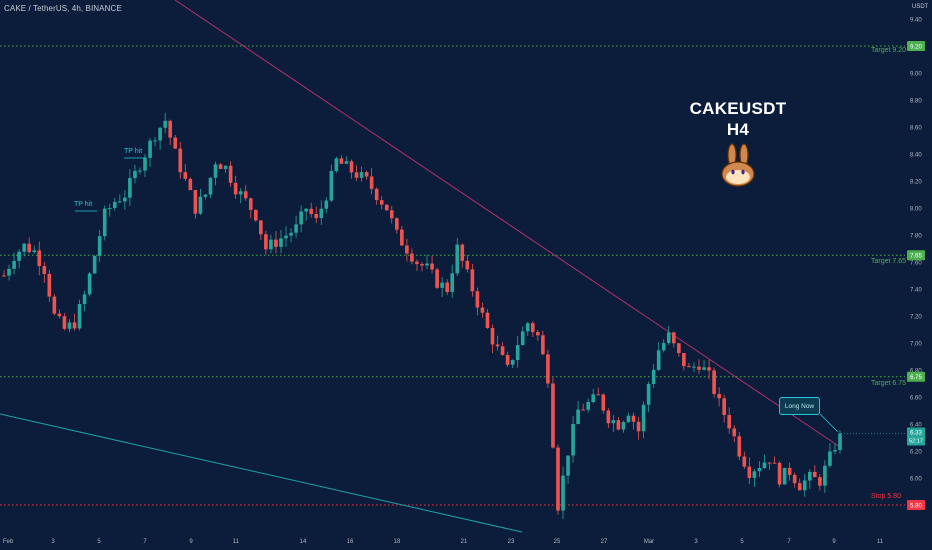 The image size is (932, 550). I want to click on current-price-value: 6.33, so click(916, 433).